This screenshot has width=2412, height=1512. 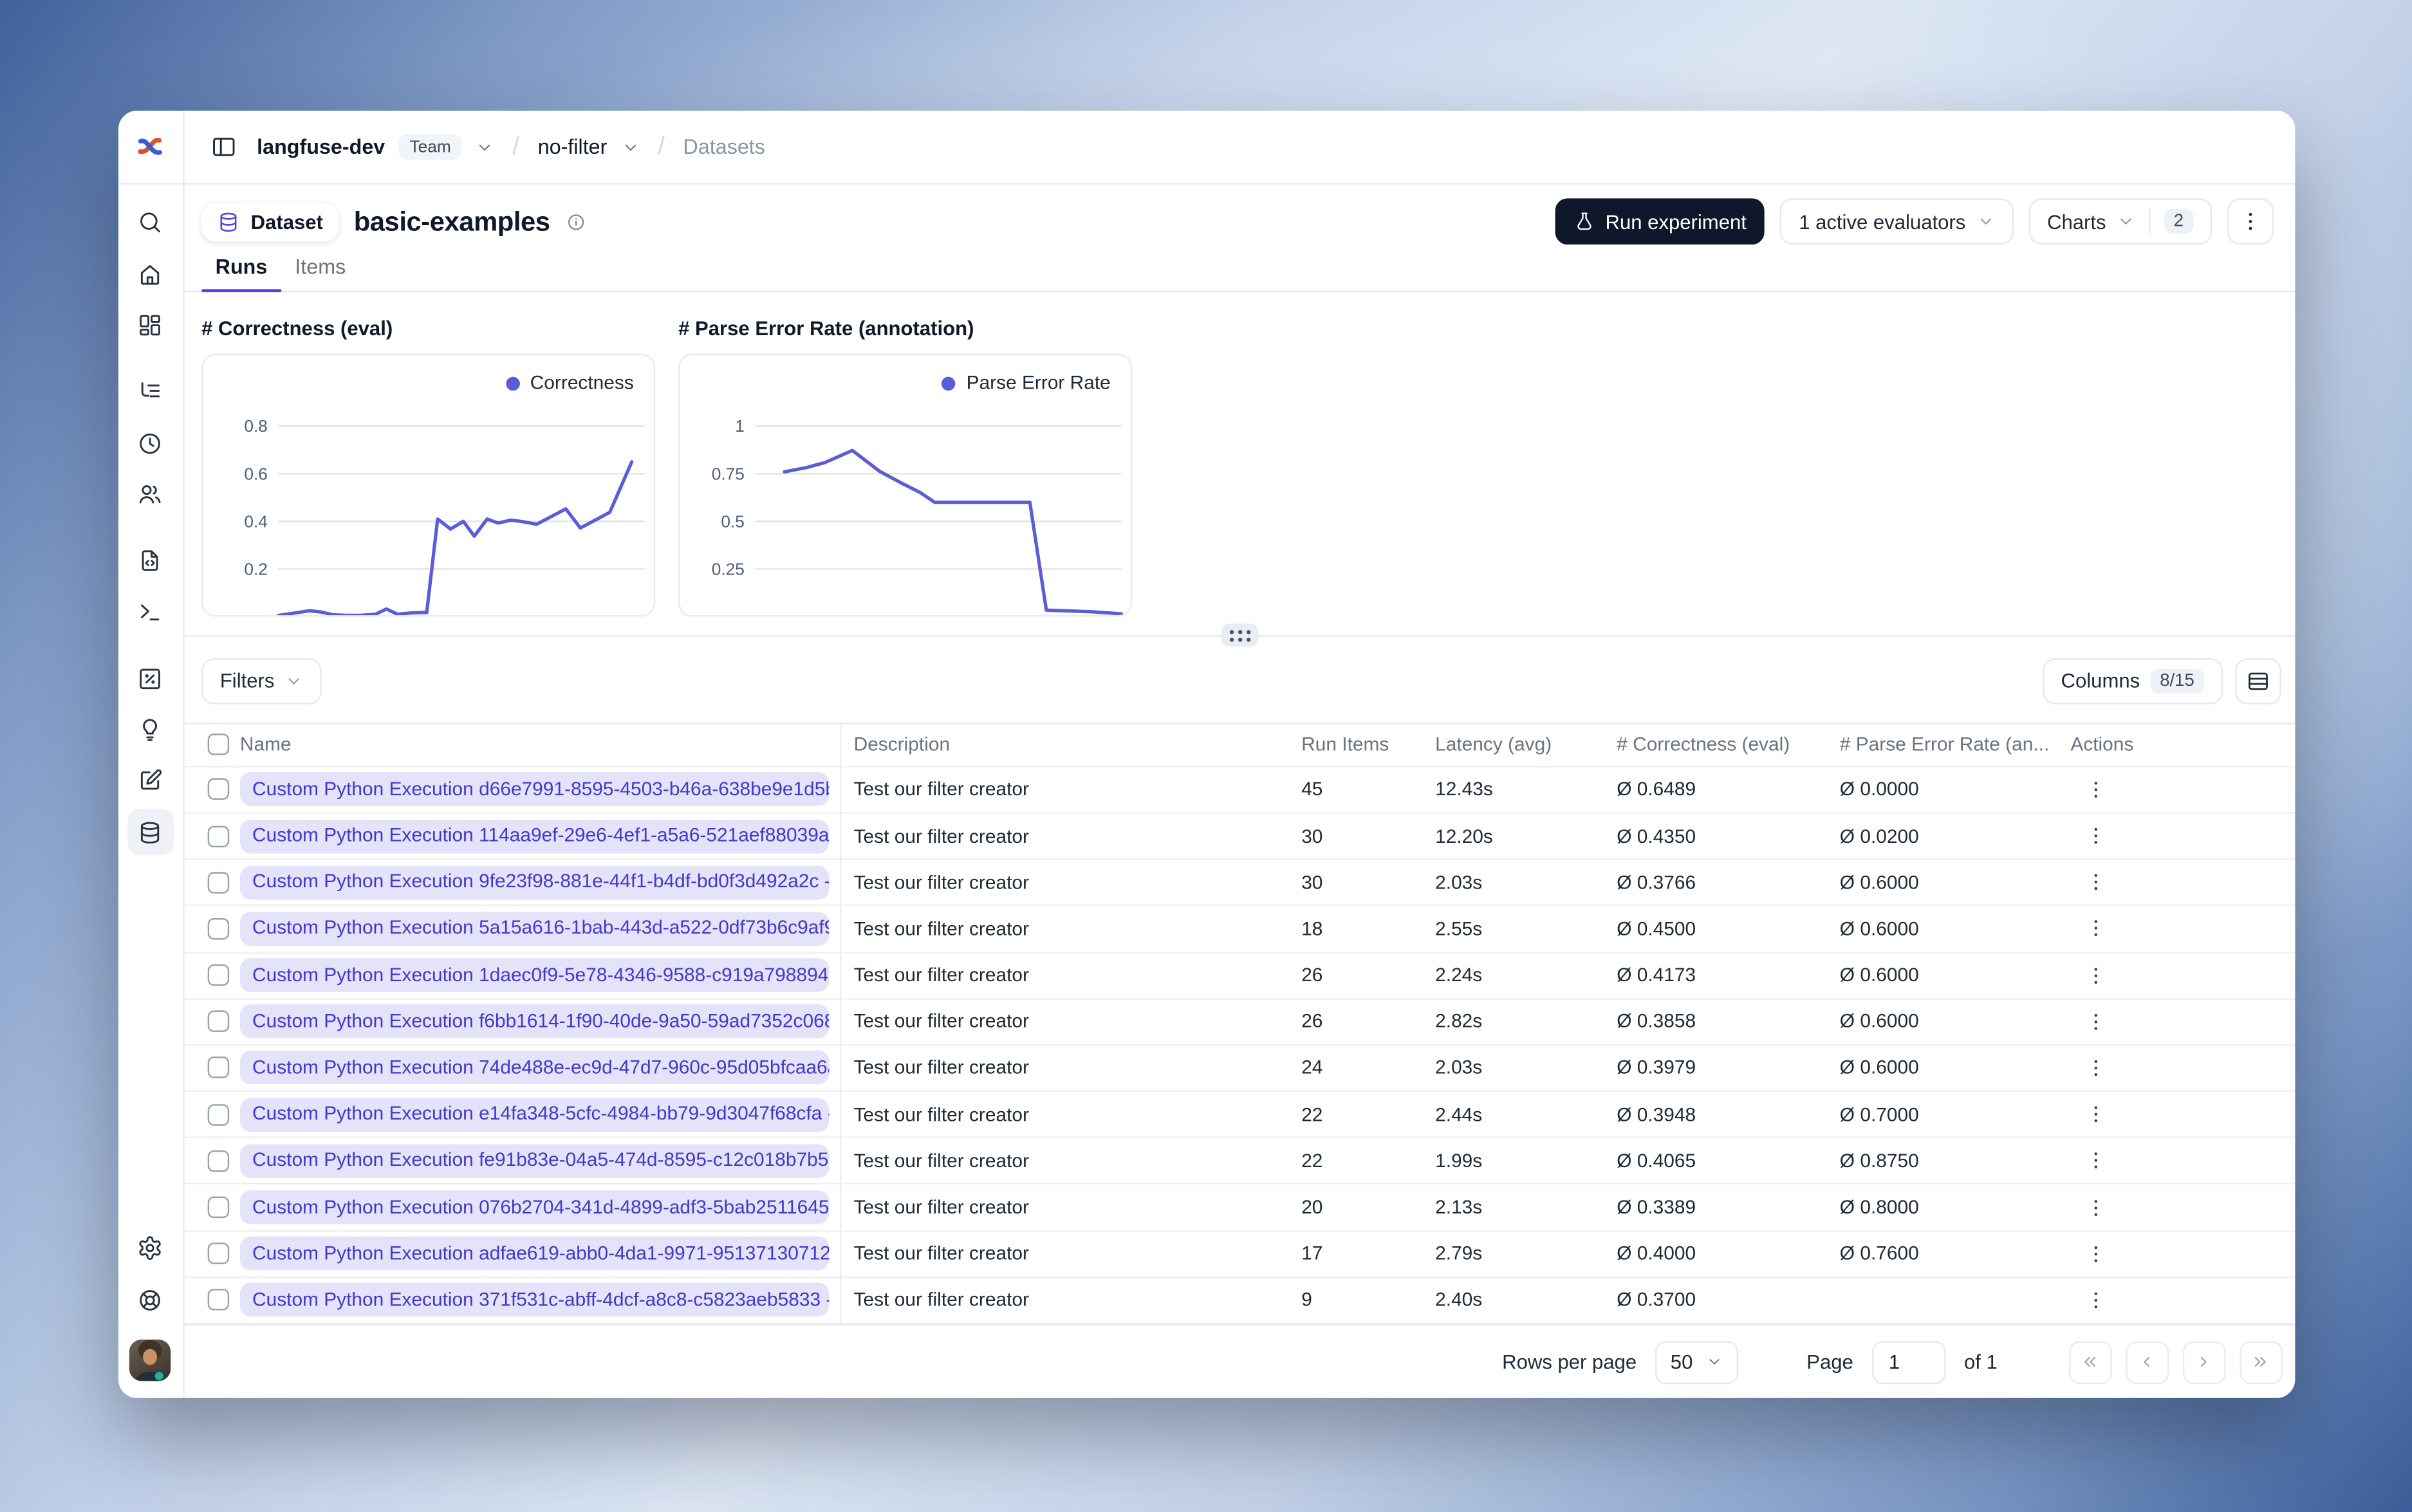 I want to click on tabs: Runs Items, so click(x=1239, y=274).